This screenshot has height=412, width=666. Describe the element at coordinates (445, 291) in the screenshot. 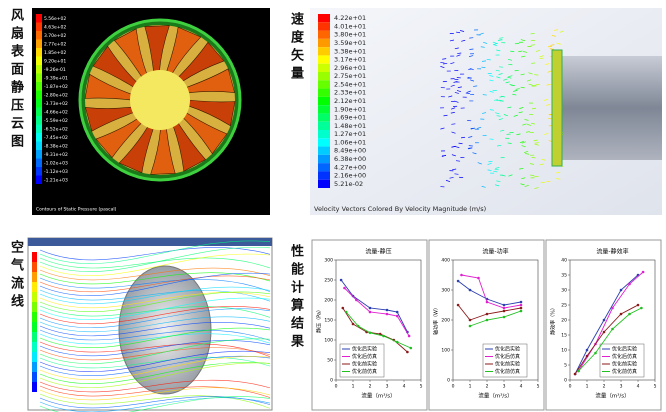

I see `y-tick-label: 300` at that location.